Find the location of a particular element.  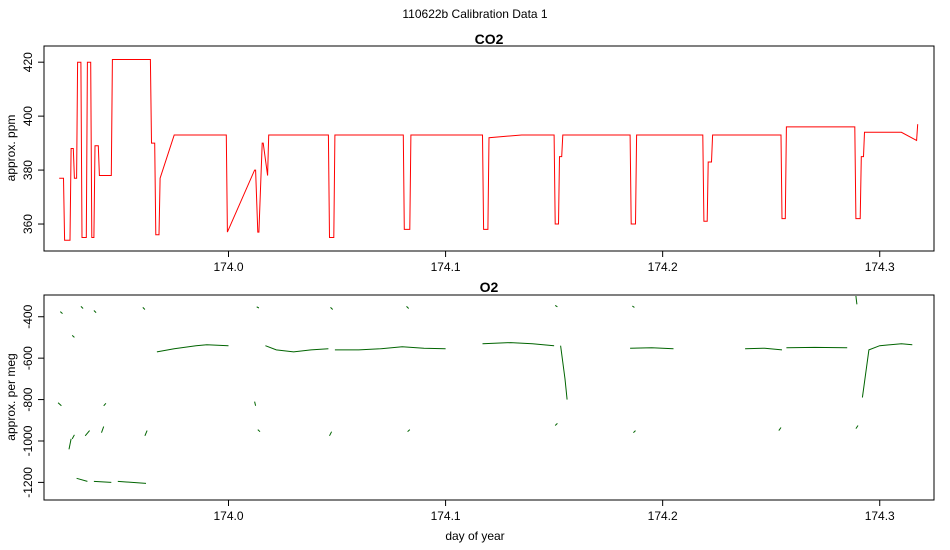

co2-x-tick-label: 174.1 is located at coordinates (446, 267).